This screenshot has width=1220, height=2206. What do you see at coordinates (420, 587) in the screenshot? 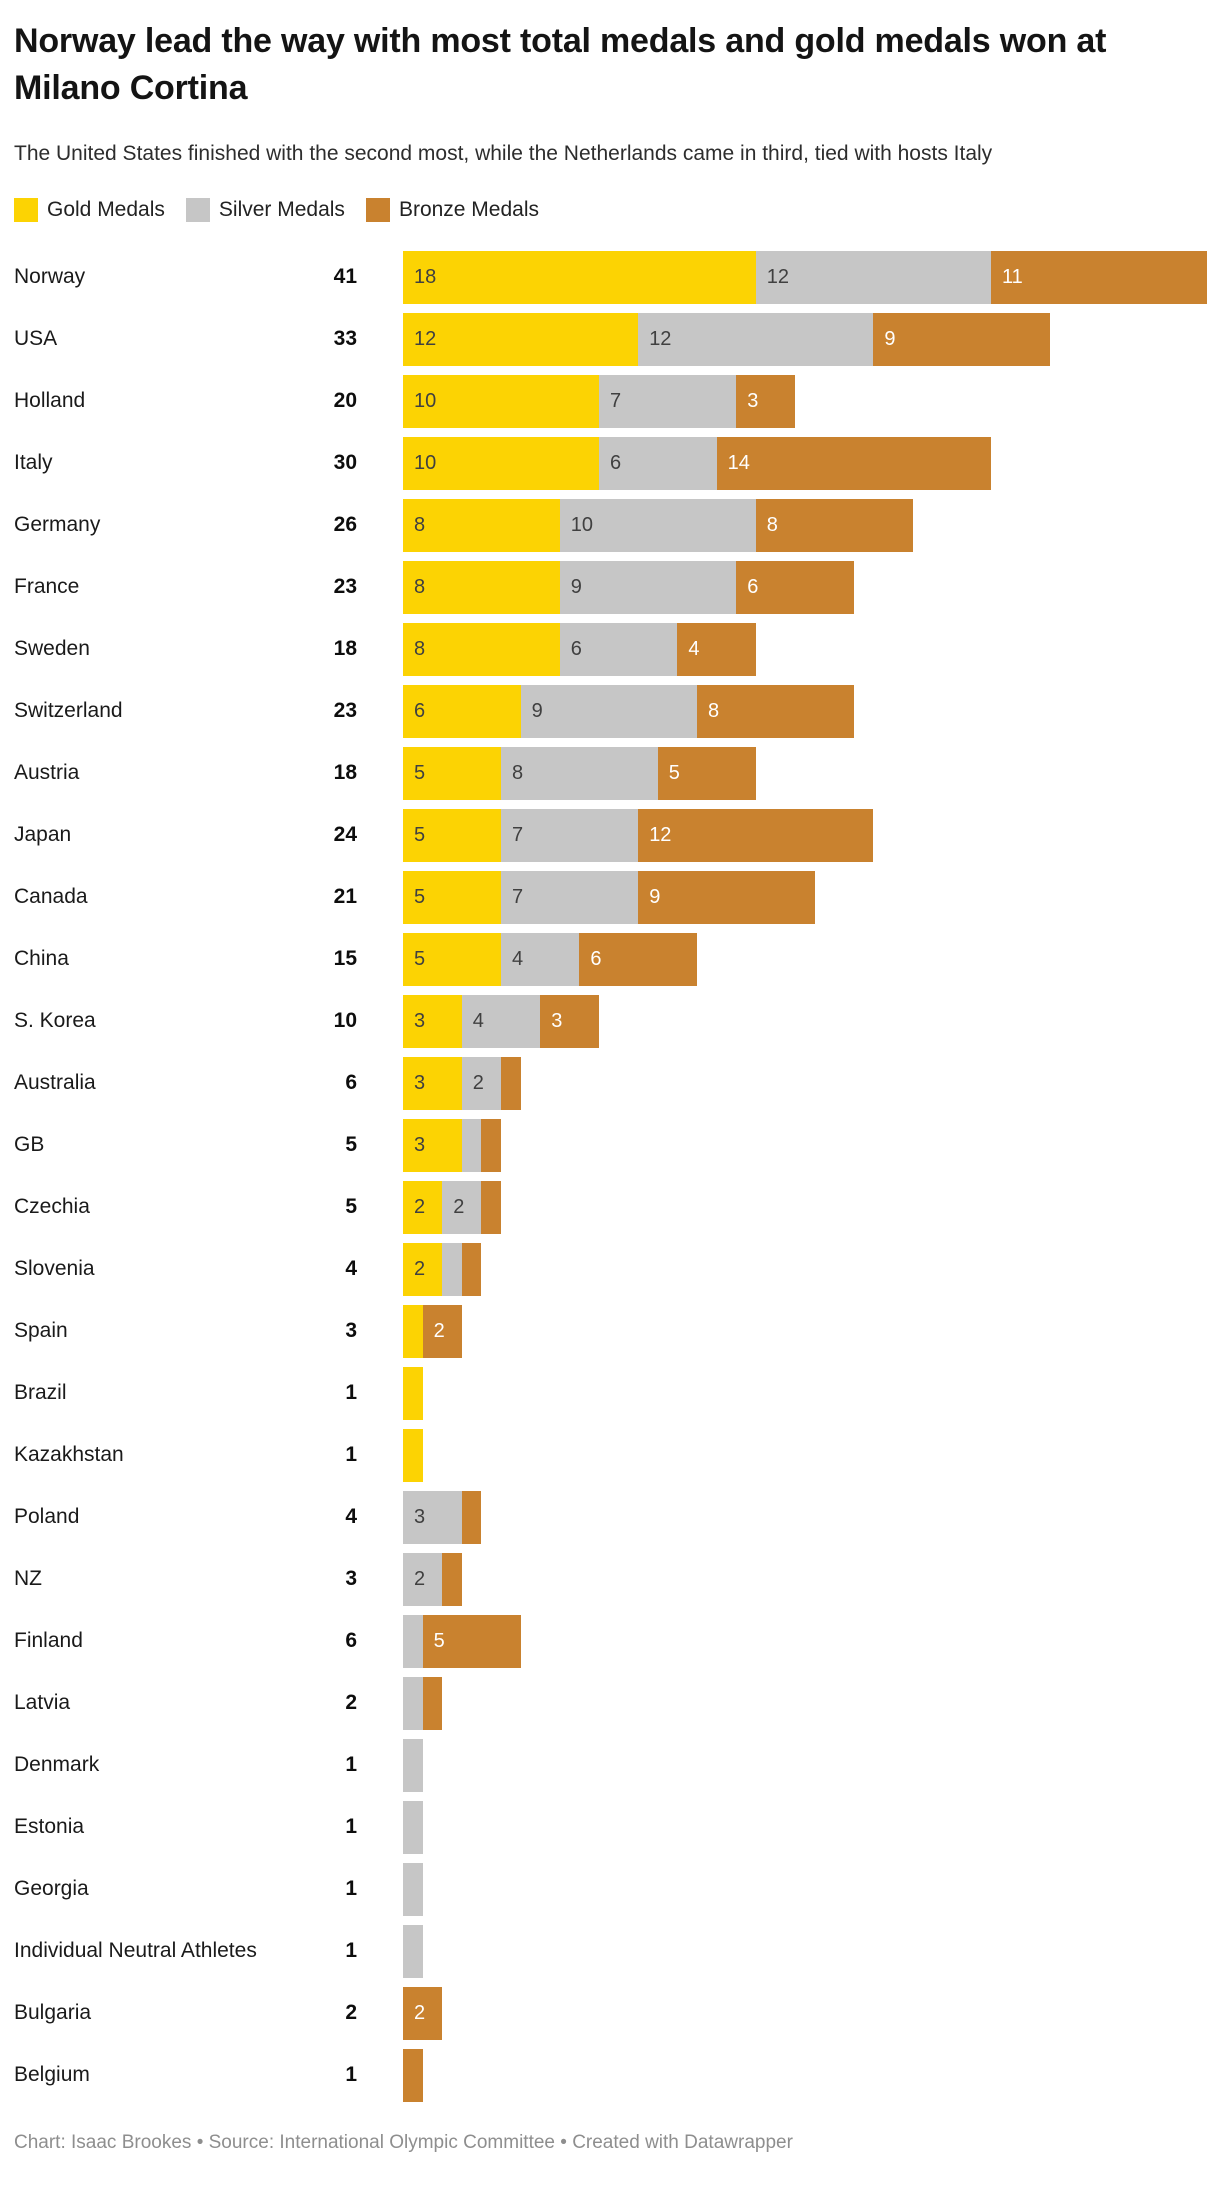
I see `gold-value-label: 8` at bounding box center [420, 587].